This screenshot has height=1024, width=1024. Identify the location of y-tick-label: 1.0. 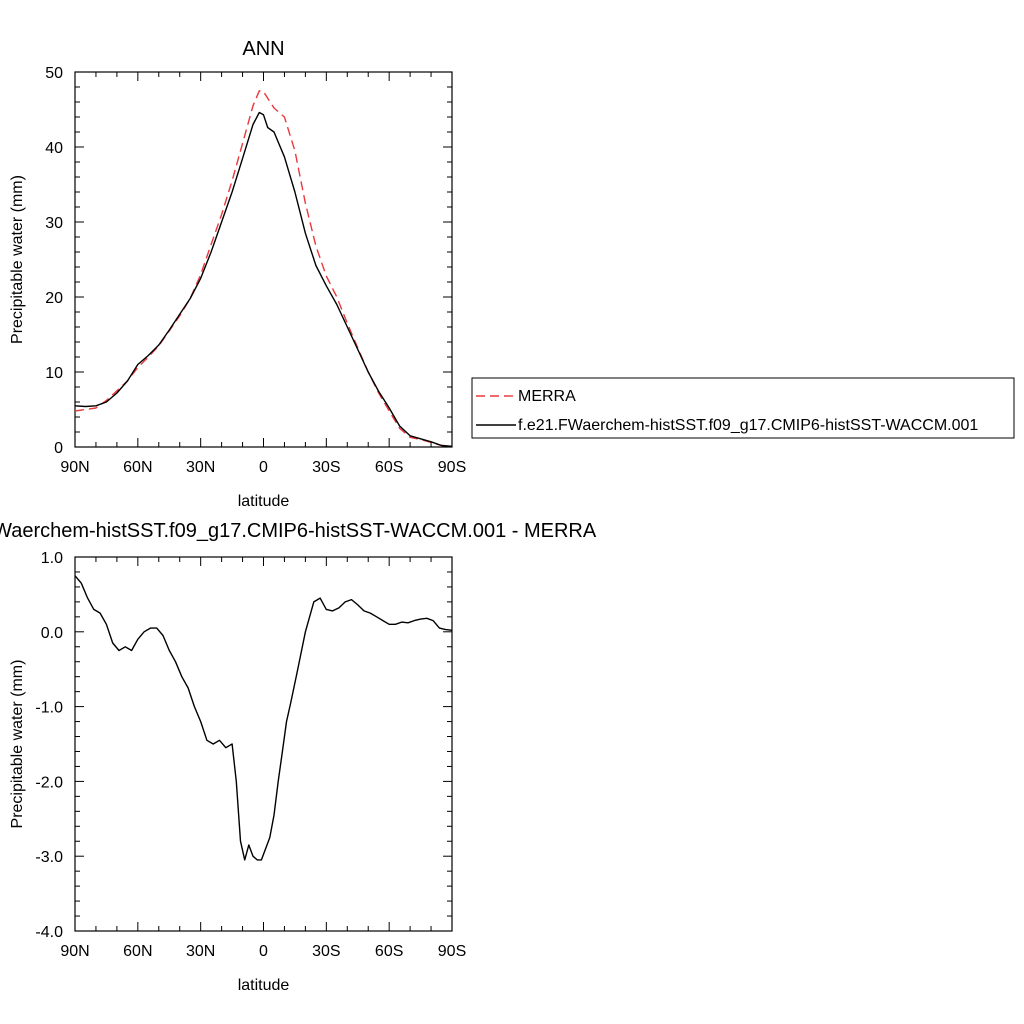
(52, 558).